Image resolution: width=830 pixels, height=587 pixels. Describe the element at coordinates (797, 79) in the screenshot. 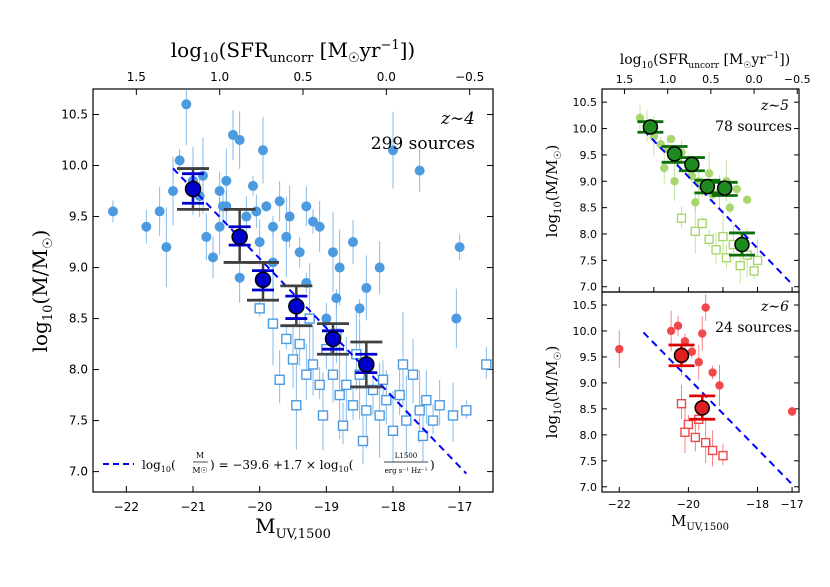

I see `z5-top-tick-label: −0.5` at that location.